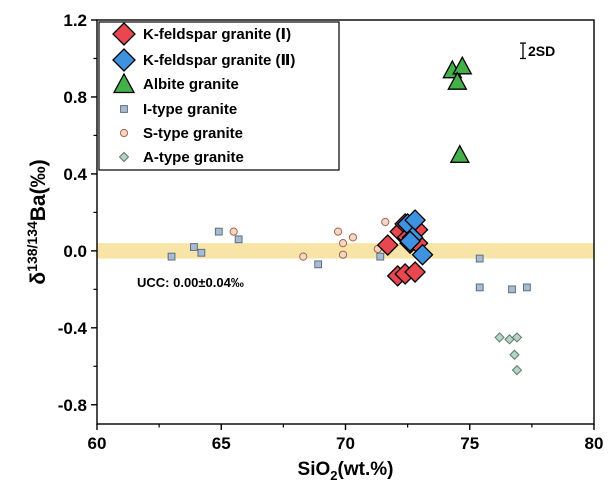 The height and width of the screenshot is (486, 610). I want to click on legend-marker-kfs2, so click(124, 60).